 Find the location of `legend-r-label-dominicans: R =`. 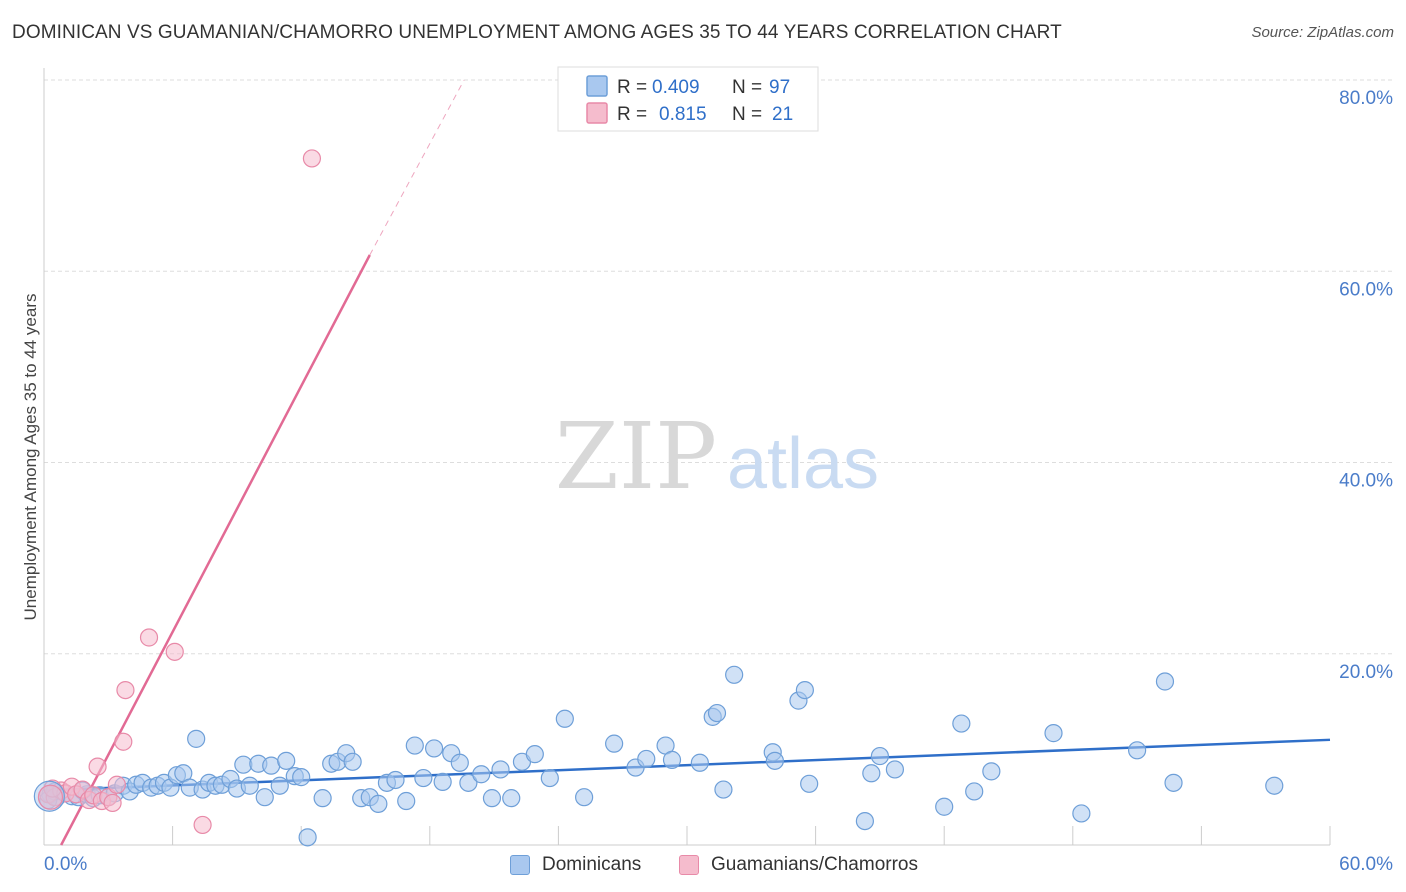

legend-r-label-dominicans: R = is located at coordinates (632, 87).